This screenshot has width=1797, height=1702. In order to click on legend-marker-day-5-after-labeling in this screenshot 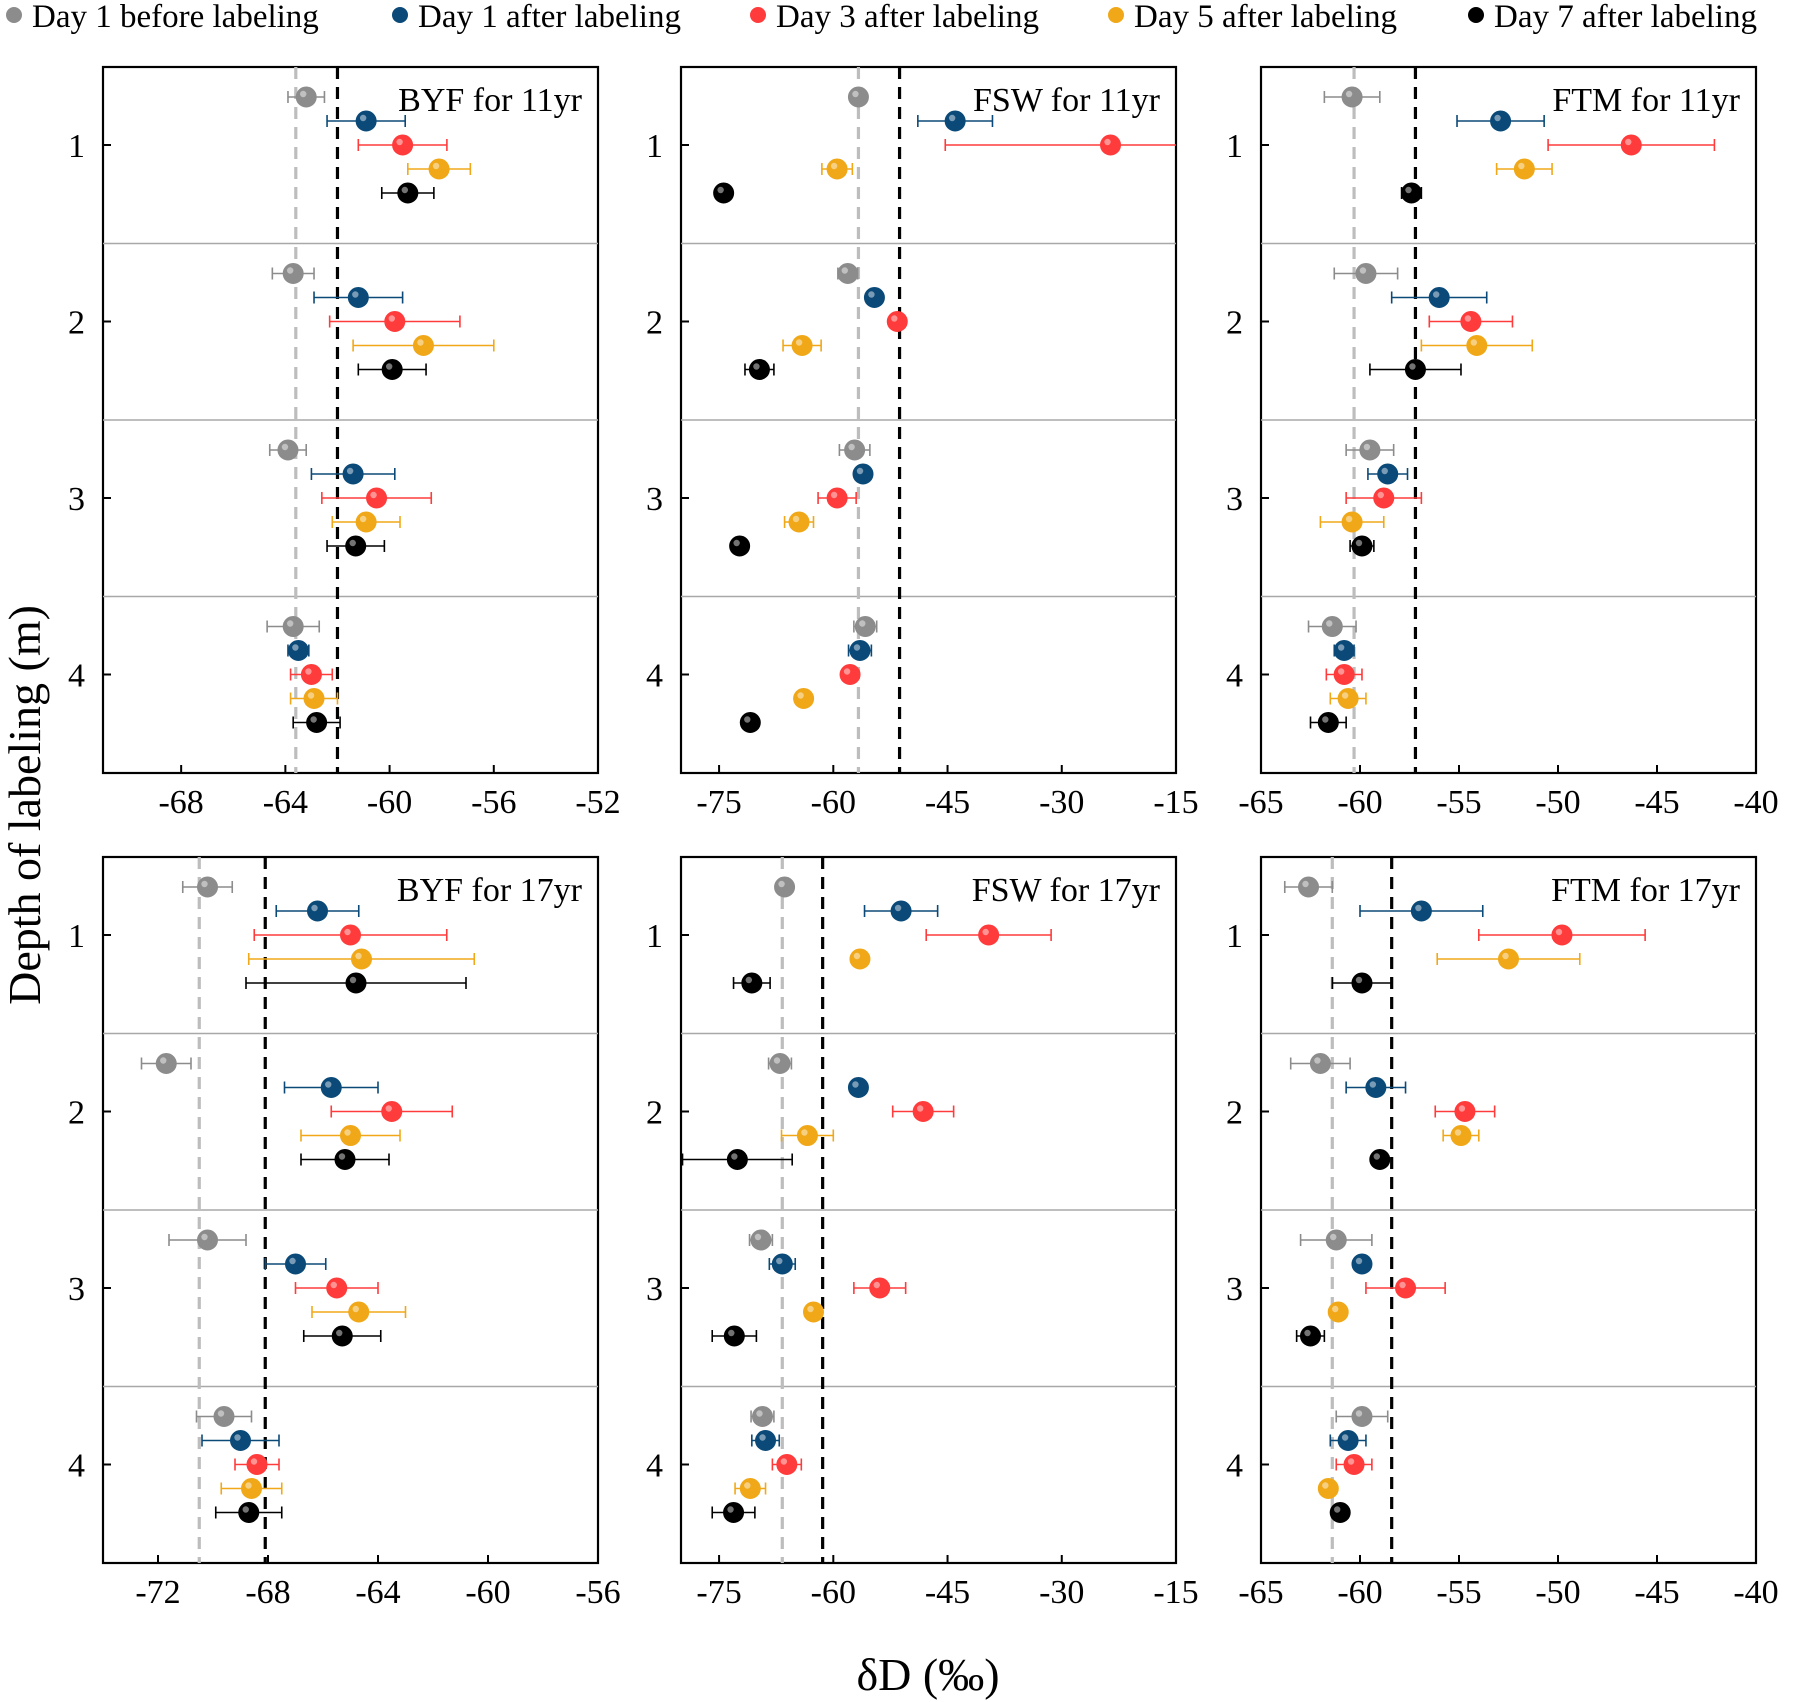, I will do `click(1116, 15)`.